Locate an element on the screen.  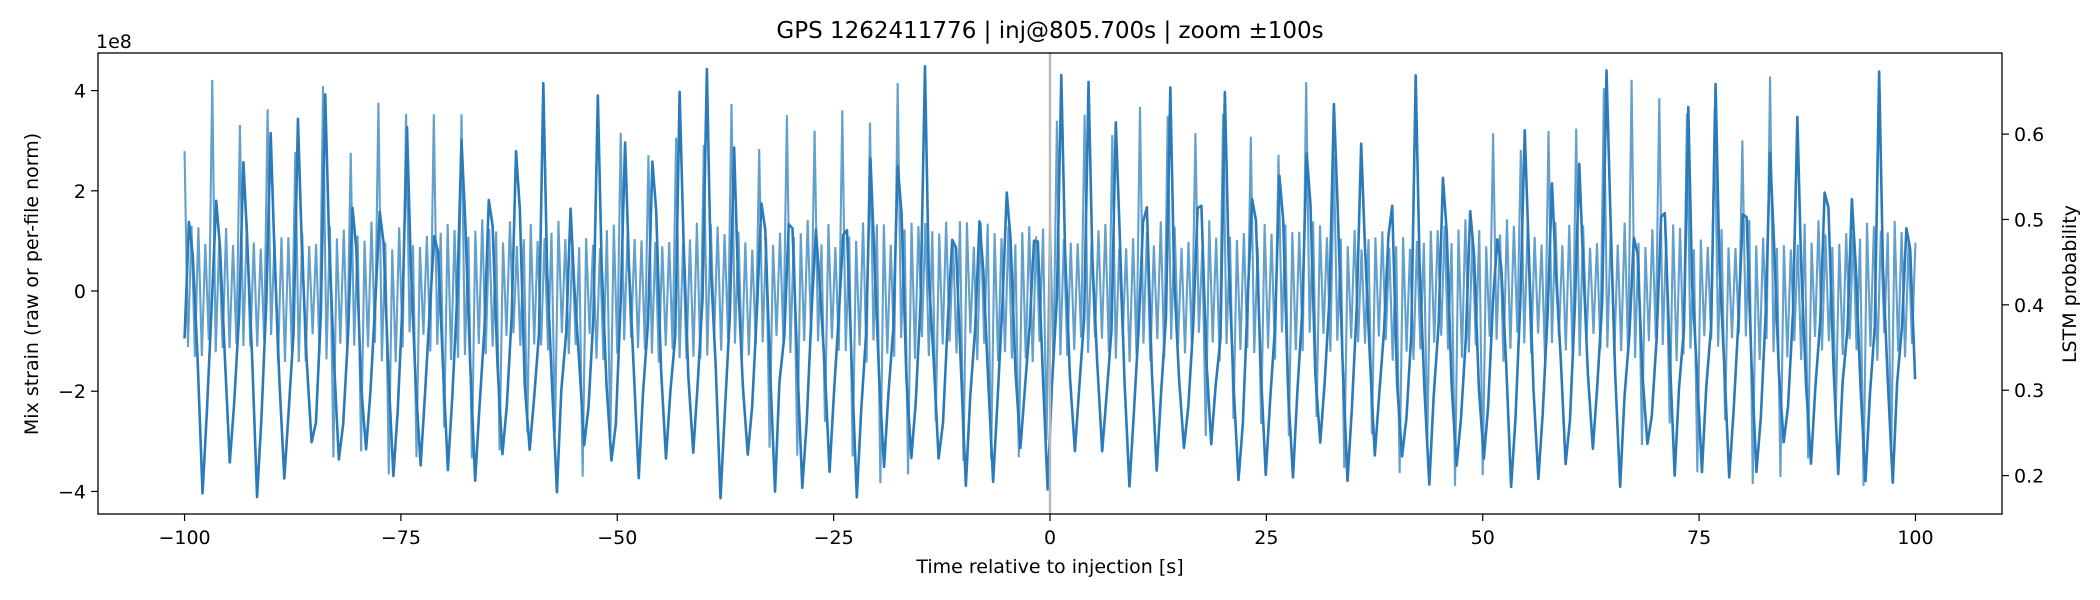
x-tick-label: 100 is located at coordinates (1915, 538).